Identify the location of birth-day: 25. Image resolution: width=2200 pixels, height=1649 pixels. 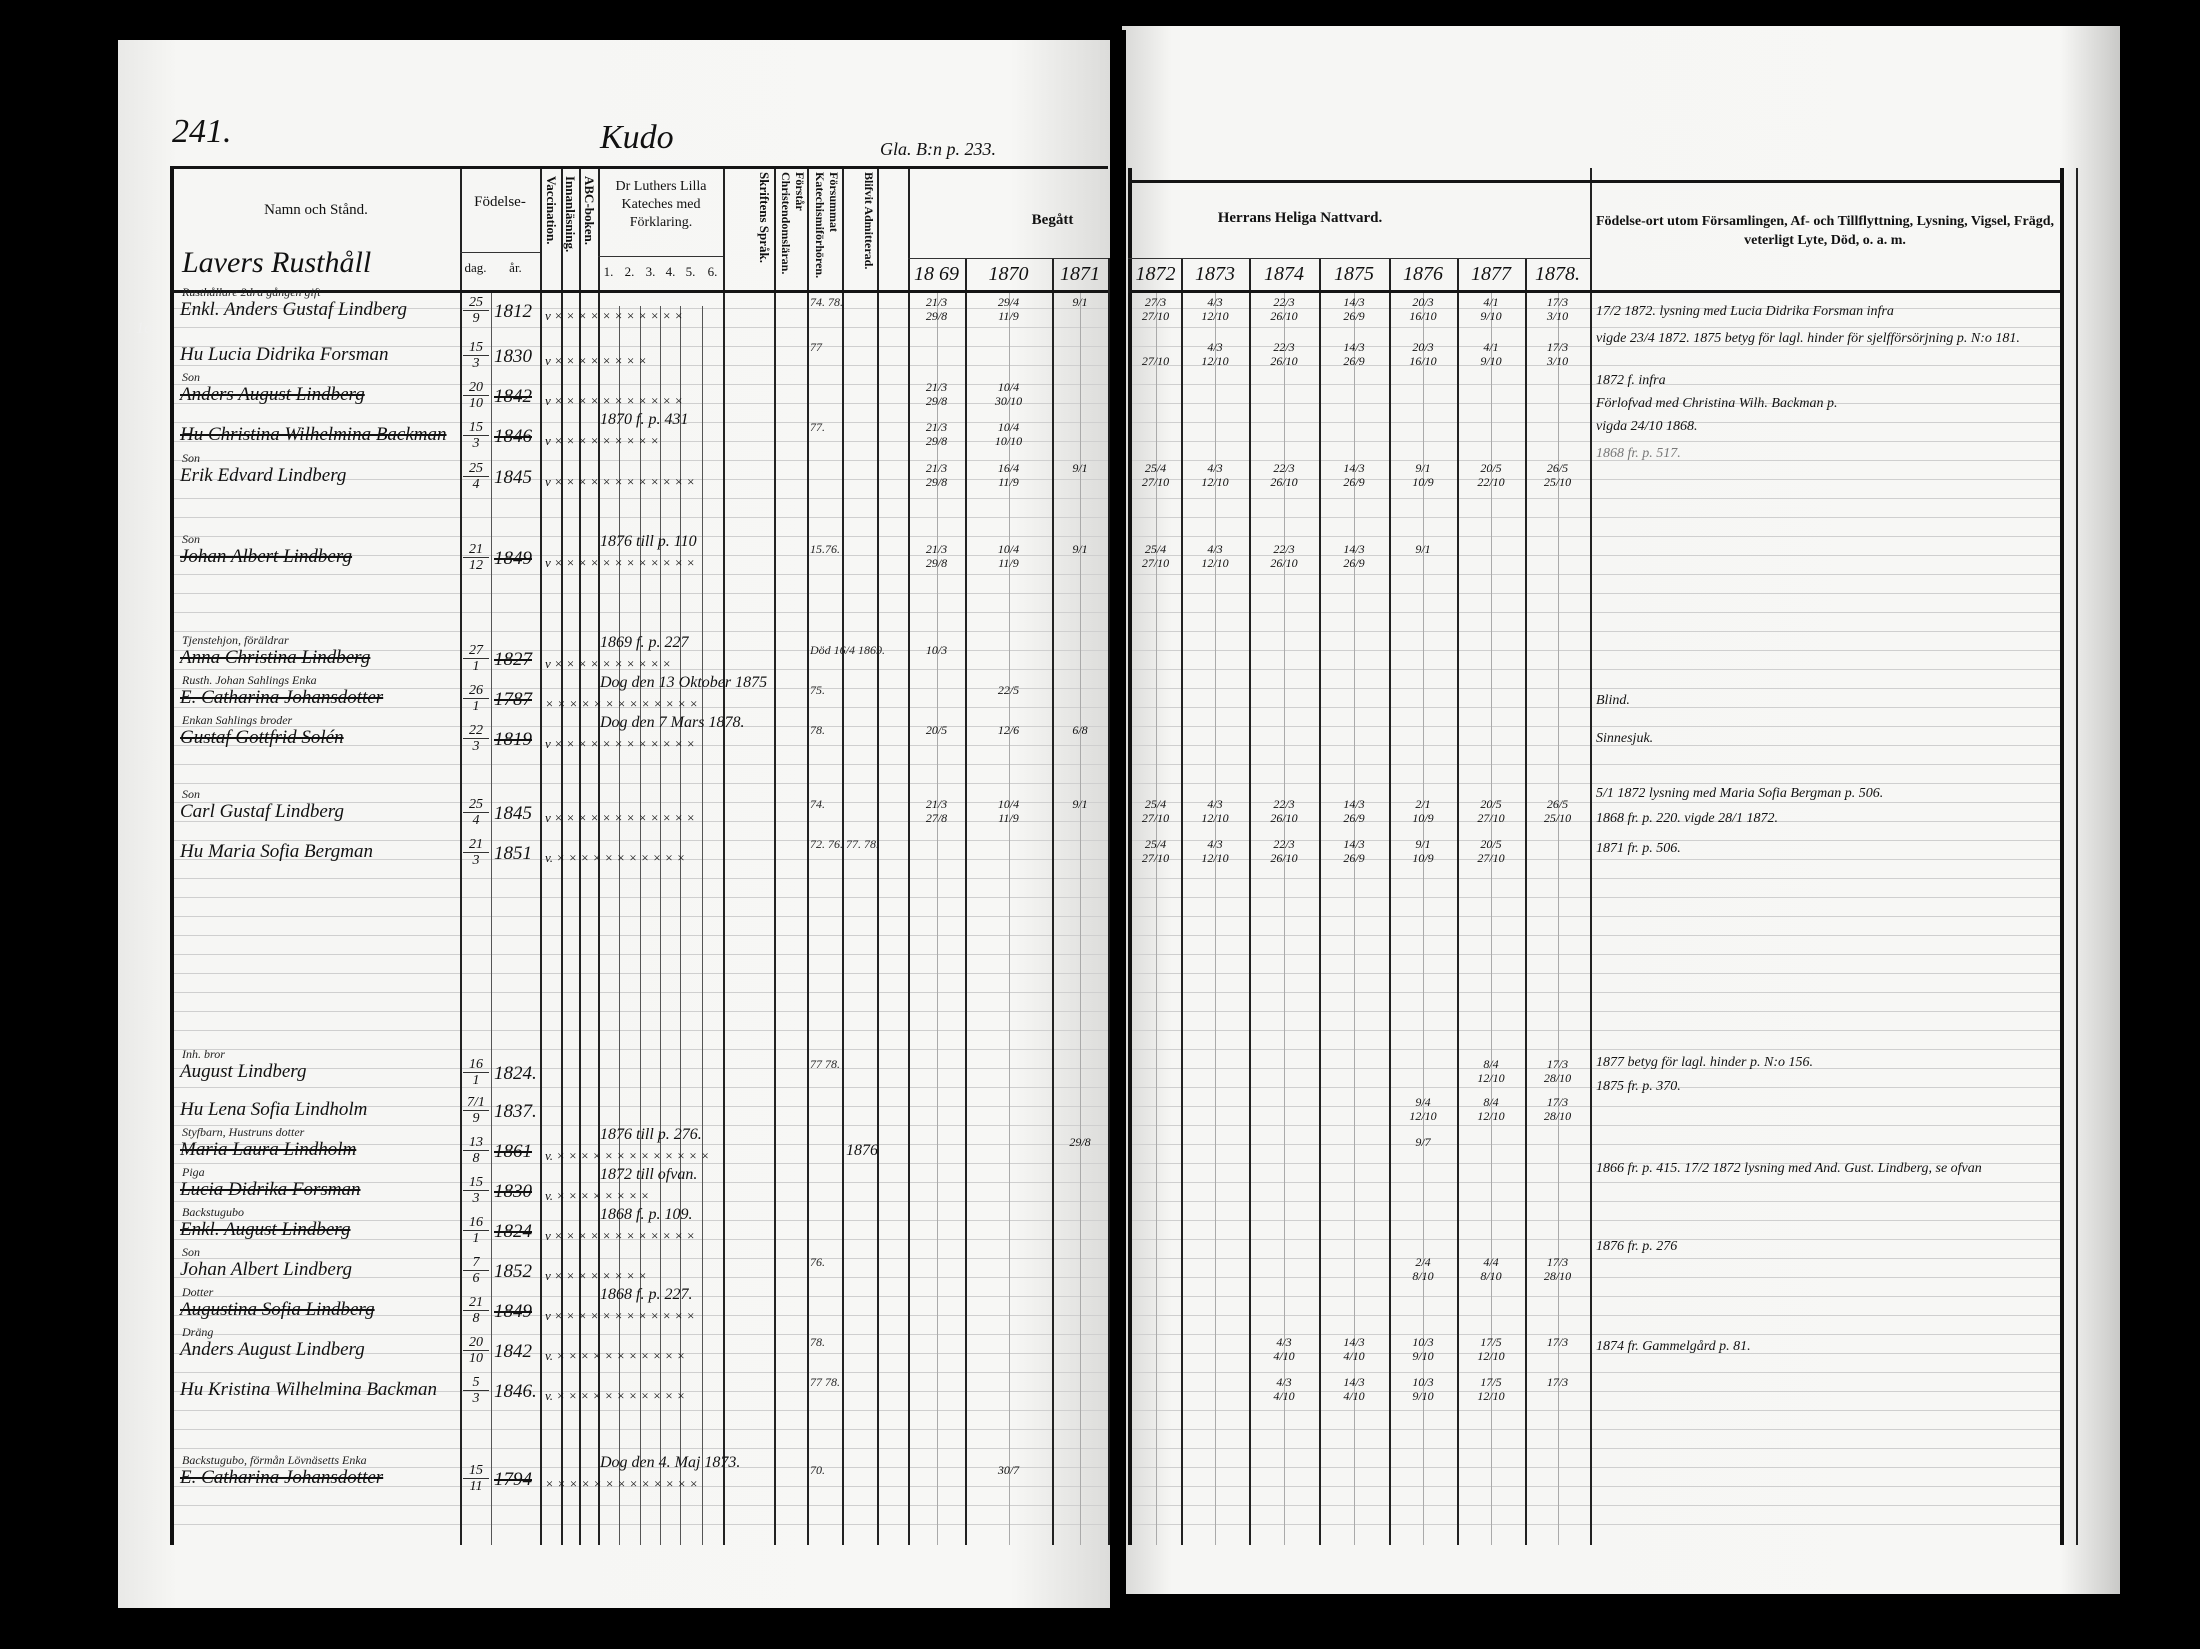
(476, 469).